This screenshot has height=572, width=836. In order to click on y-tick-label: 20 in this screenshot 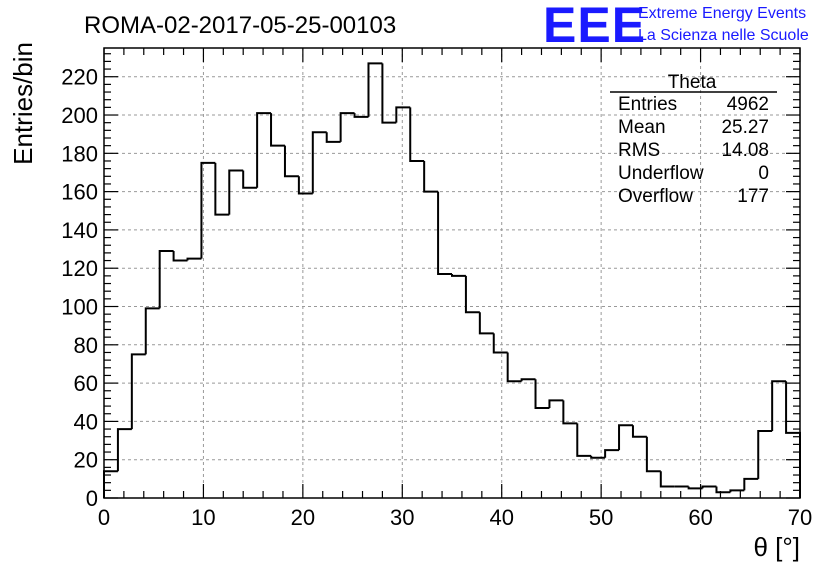, I will do `click(86, 460)`.